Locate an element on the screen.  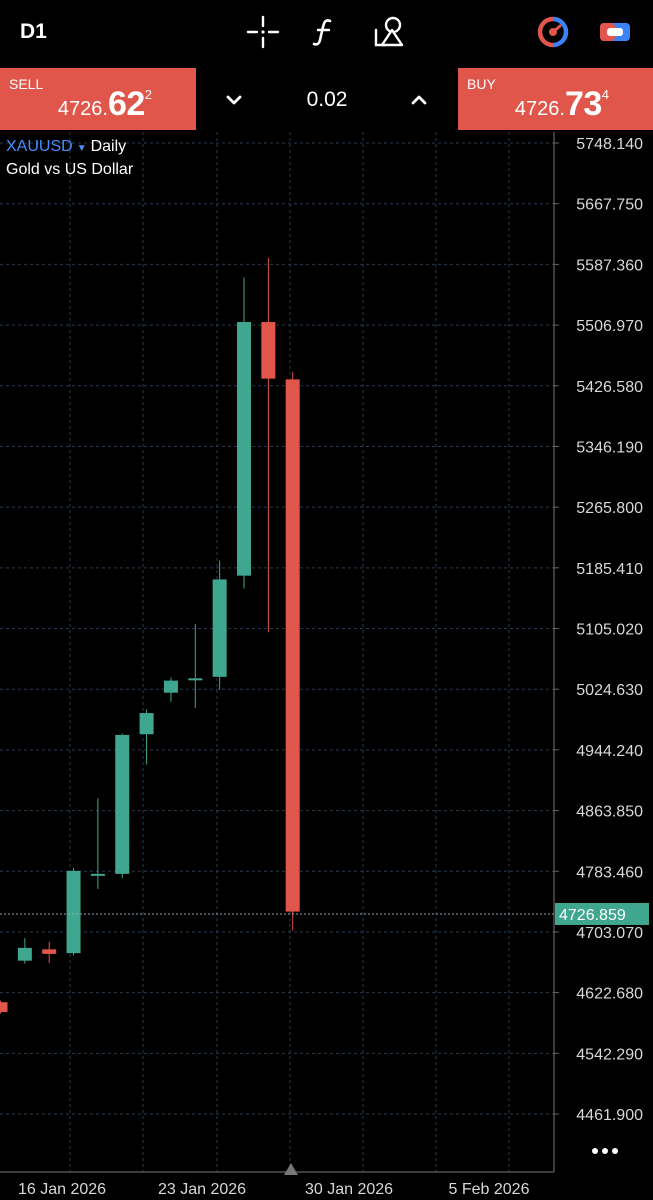
buy-price-prefix: 4726. is located at coordinates (539, 109).